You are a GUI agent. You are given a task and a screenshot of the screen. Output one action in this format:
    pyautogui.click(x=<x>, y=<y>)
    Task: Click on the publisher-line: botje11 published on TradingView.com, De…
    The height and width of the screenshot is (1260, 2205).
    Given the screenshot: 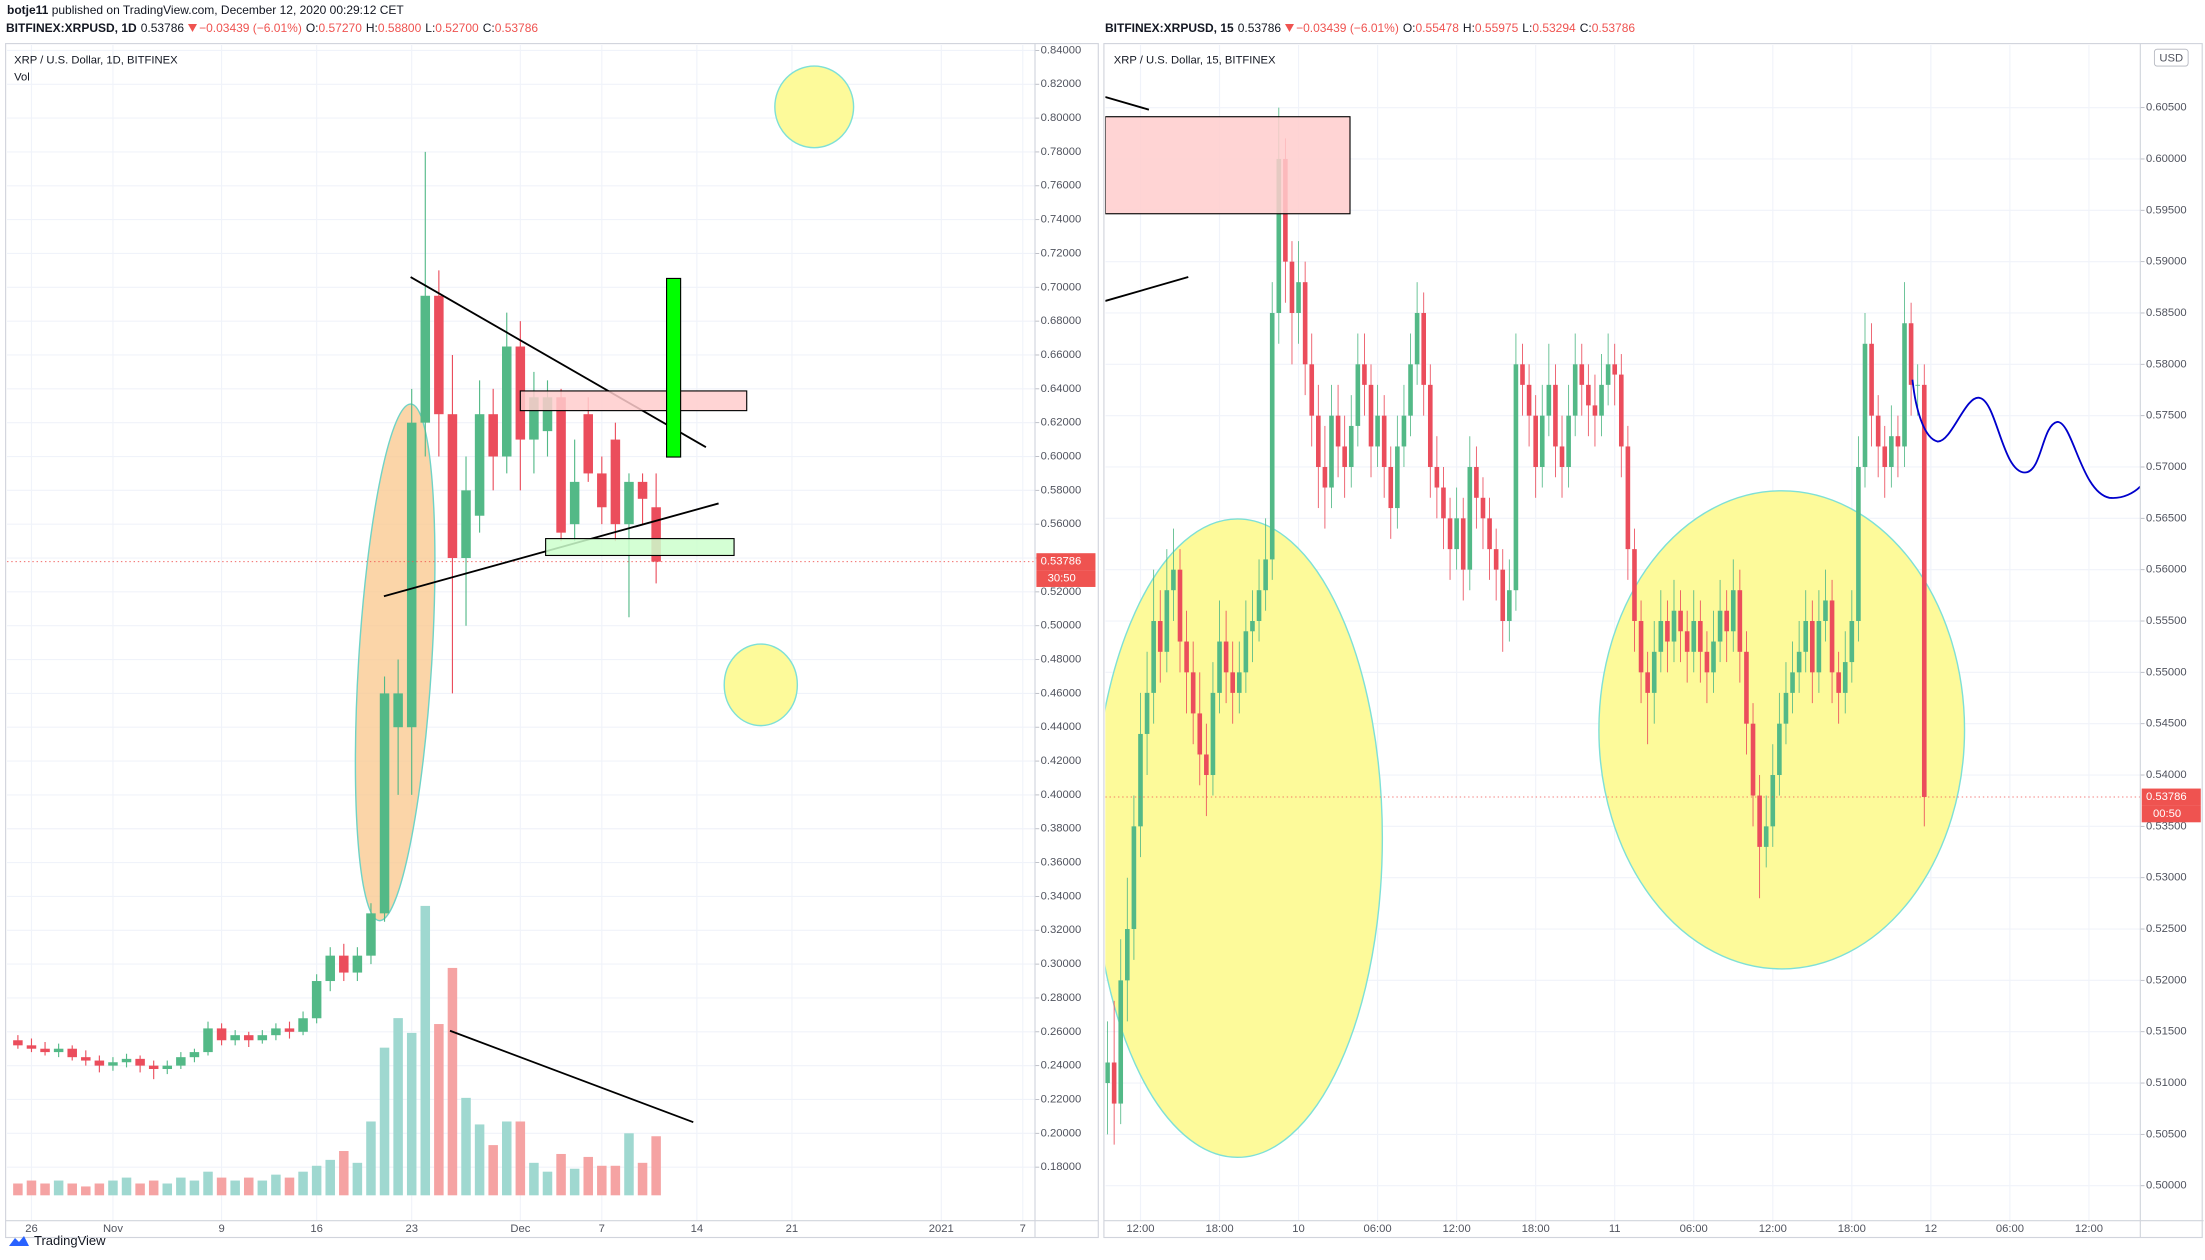 What is the action you would take?
    pyautogui.click(x=205, y=10)
    